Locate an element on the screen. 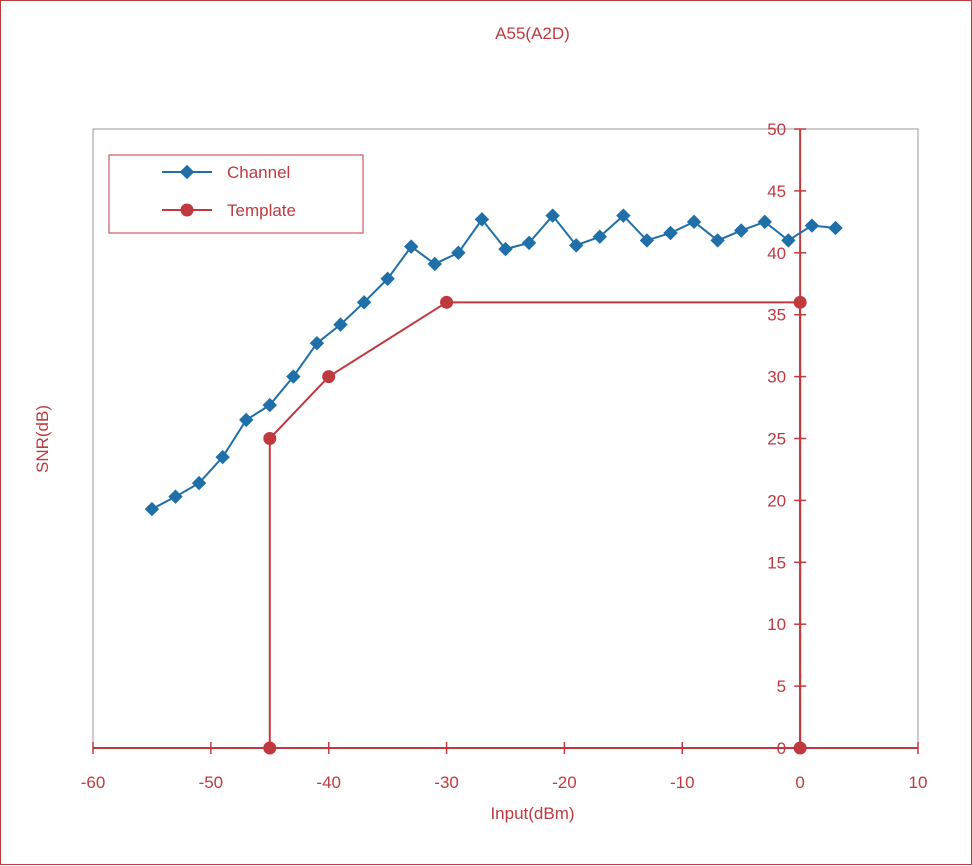  y-tick-label: 35 is located at coordinates (776, 315).